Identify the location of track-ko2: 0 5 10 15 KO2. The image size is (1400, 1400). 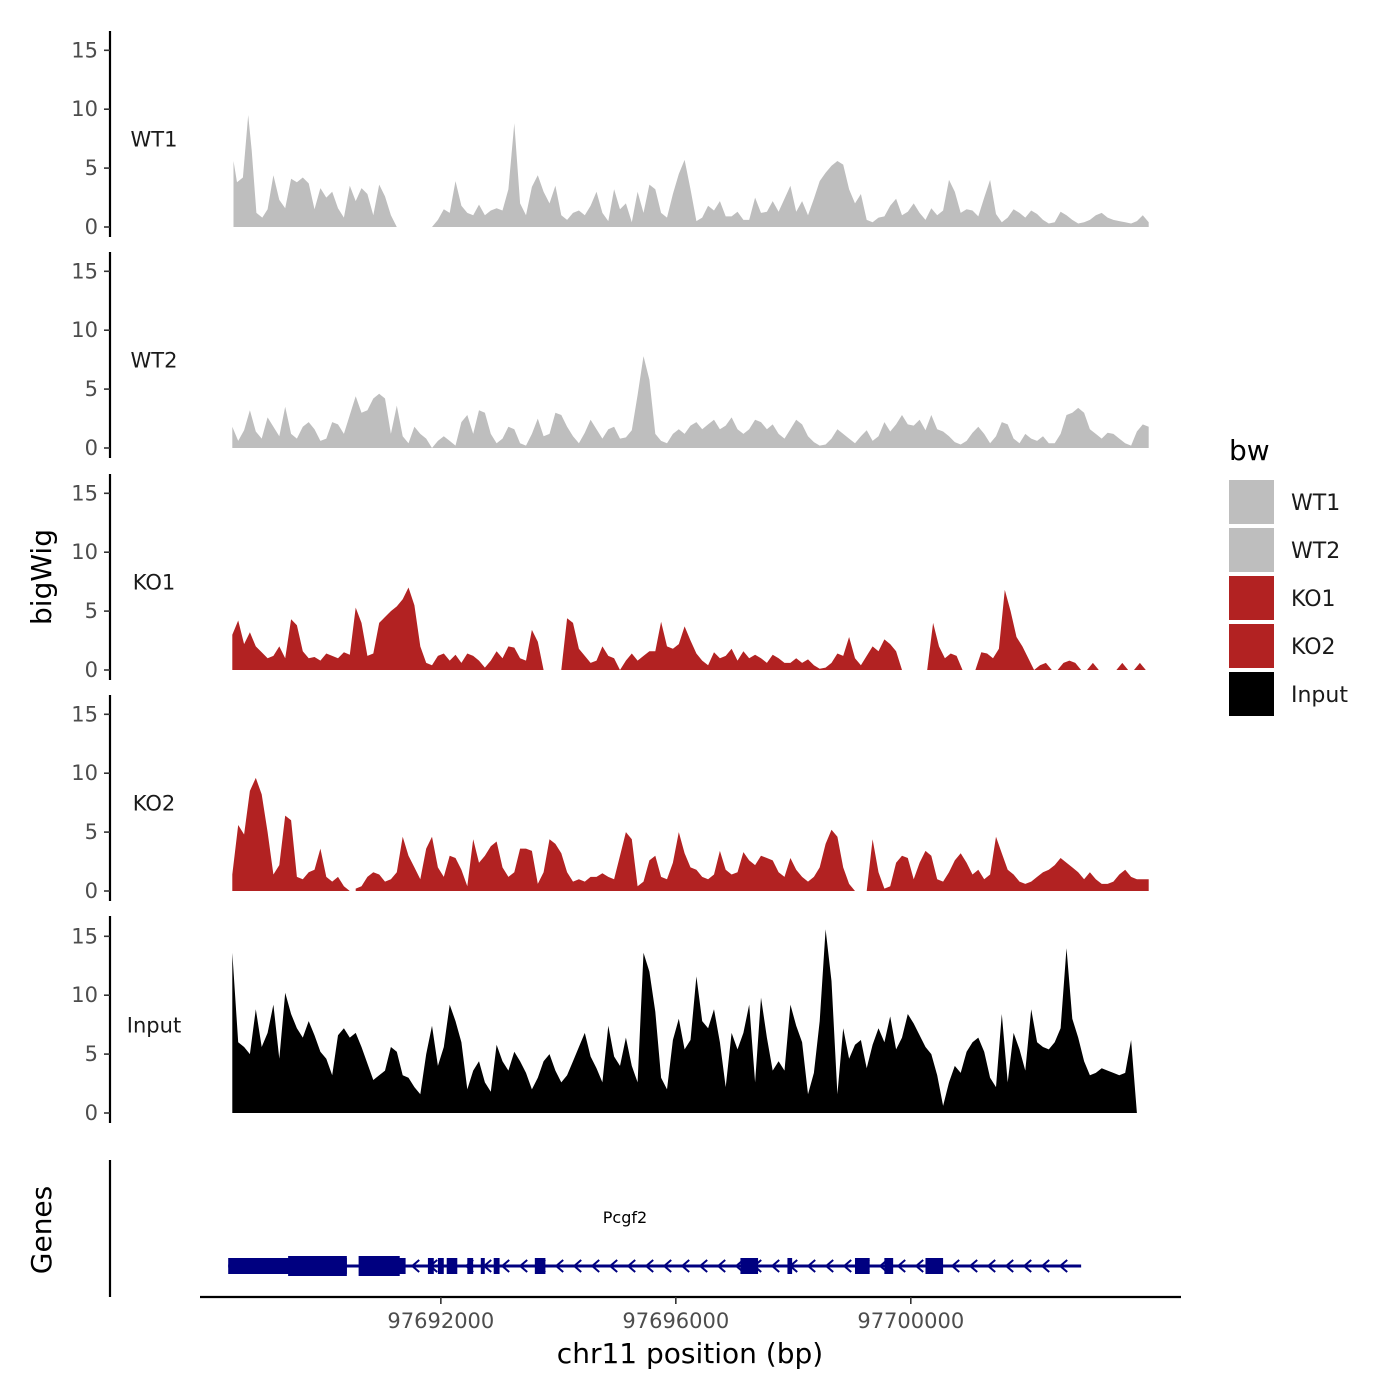
(610, 799).